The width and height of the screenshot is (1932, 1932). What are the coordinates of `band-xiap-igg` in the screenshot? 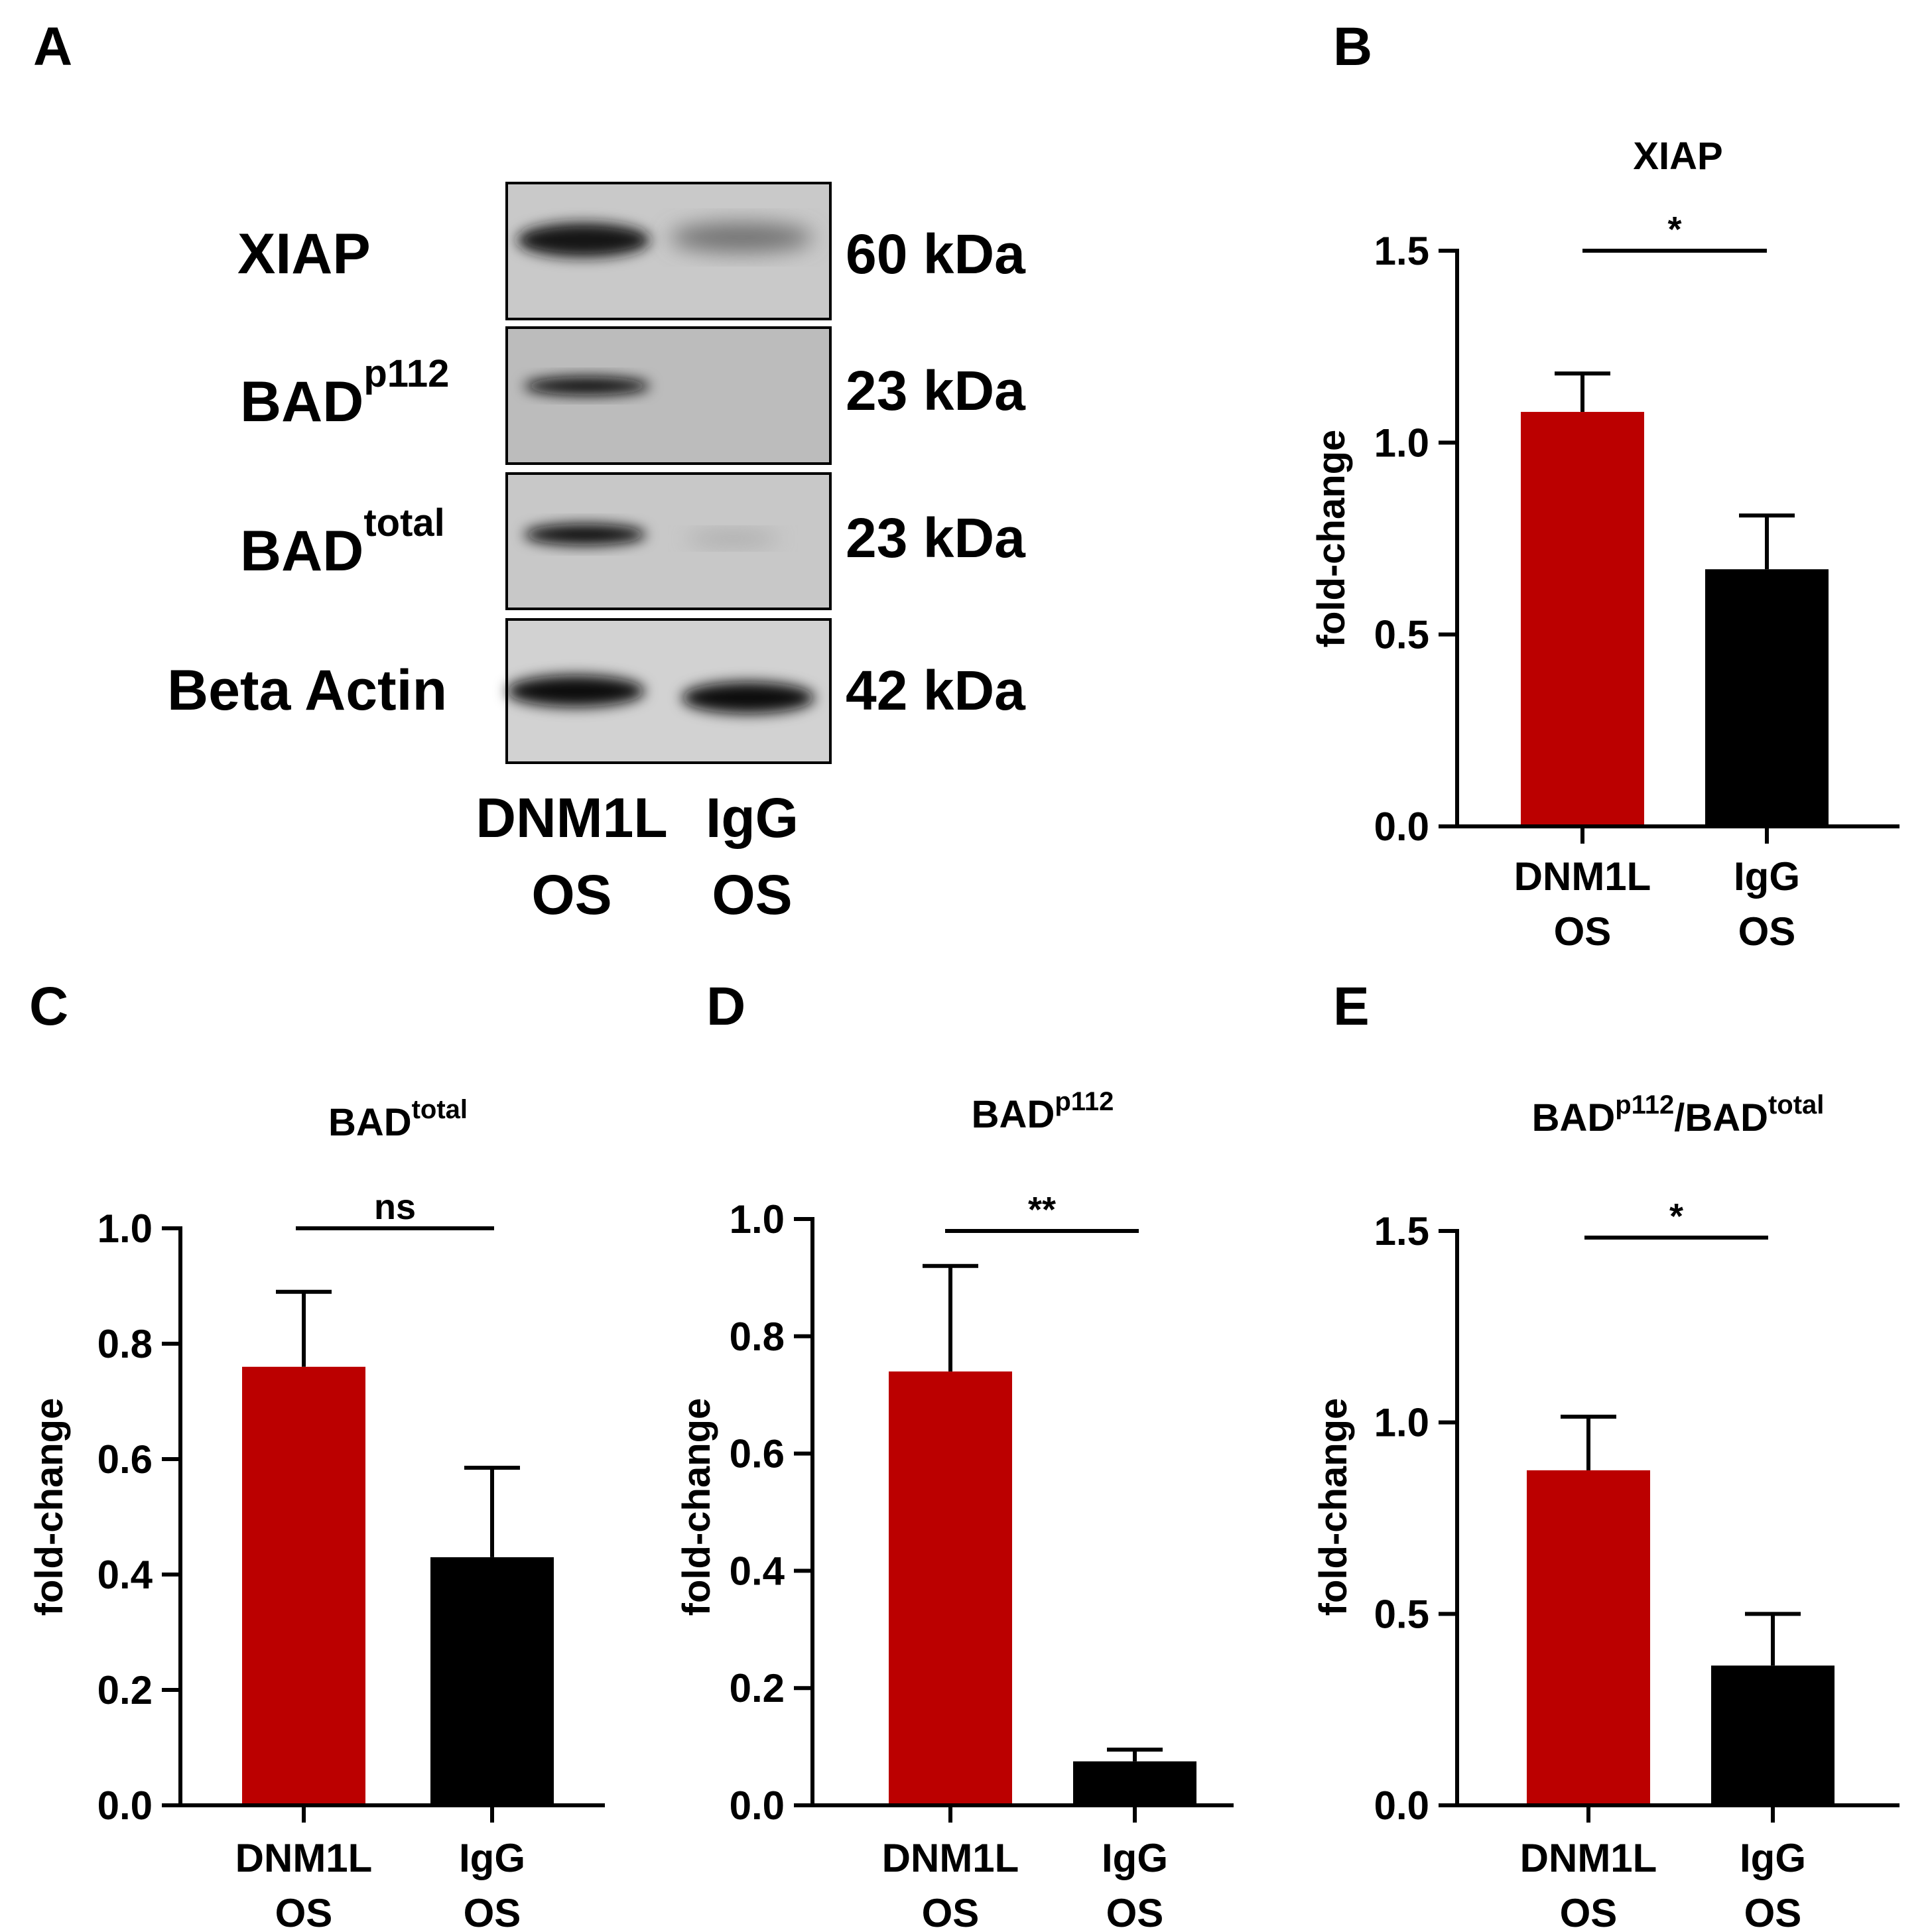 It's located at (742, 238).